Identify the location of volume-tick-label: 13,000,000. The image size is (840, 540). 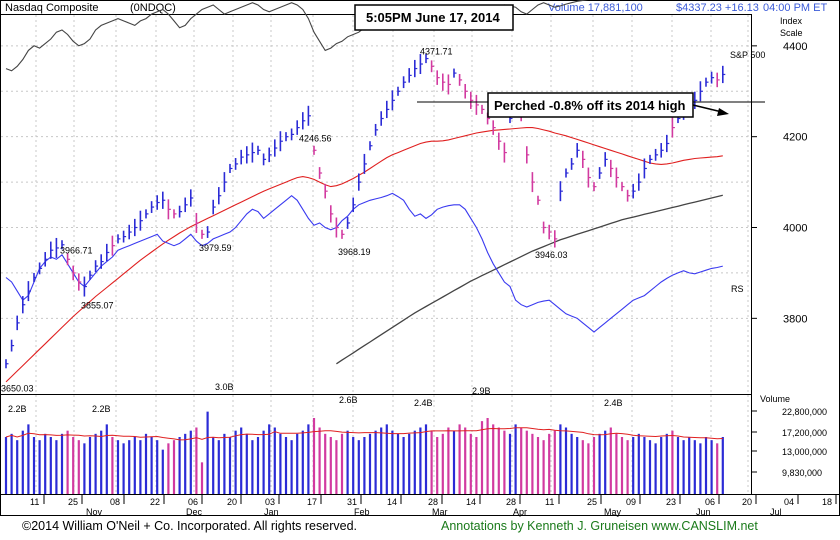
(804, 452).